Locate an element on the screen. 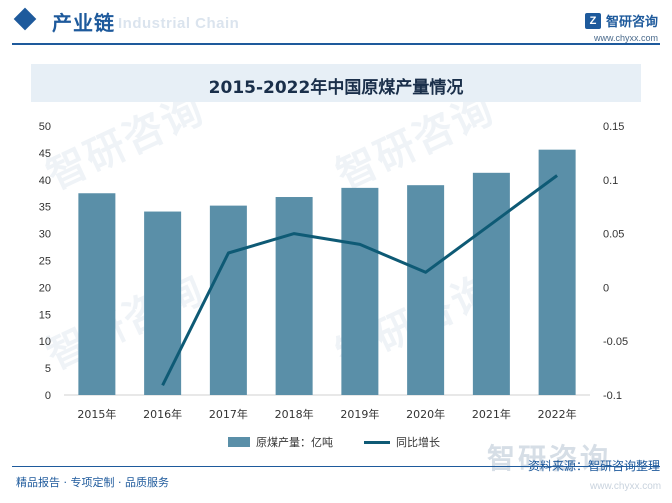 The image size is (672, 503). chart-title: 2015-2022年中国原煤产量情况 is located at coordinates (336, 88).